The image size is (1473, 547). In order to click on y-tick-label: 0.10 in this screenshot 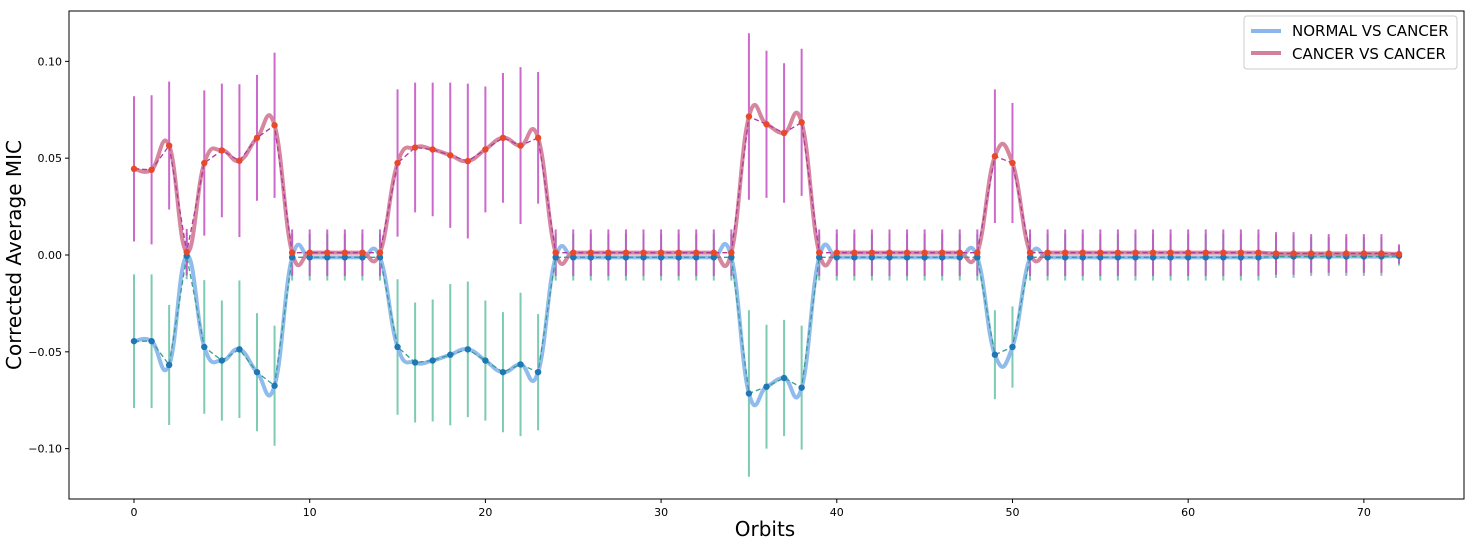, I will do `click(50, 61)`.